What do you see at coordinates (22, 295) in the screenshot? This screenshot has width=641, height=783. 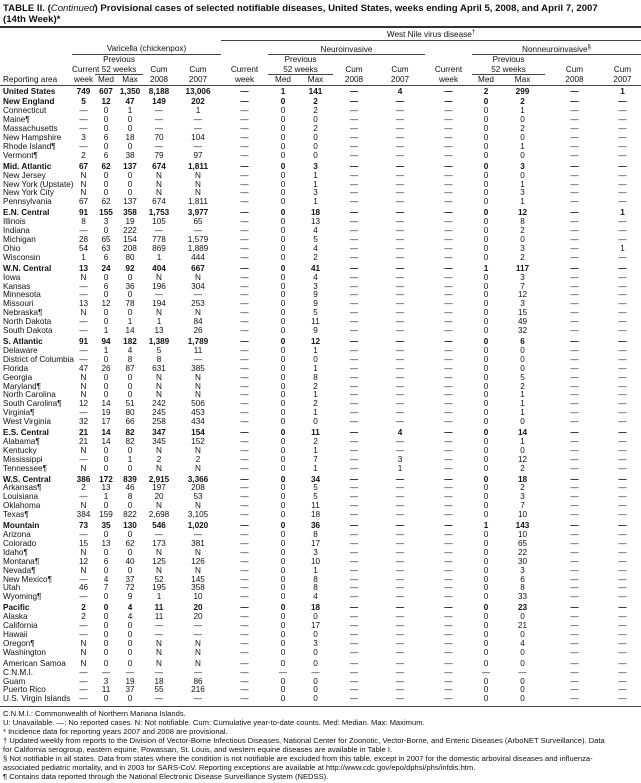 I see `reporting-area: Minnesota` at bounding box center [22, 295].